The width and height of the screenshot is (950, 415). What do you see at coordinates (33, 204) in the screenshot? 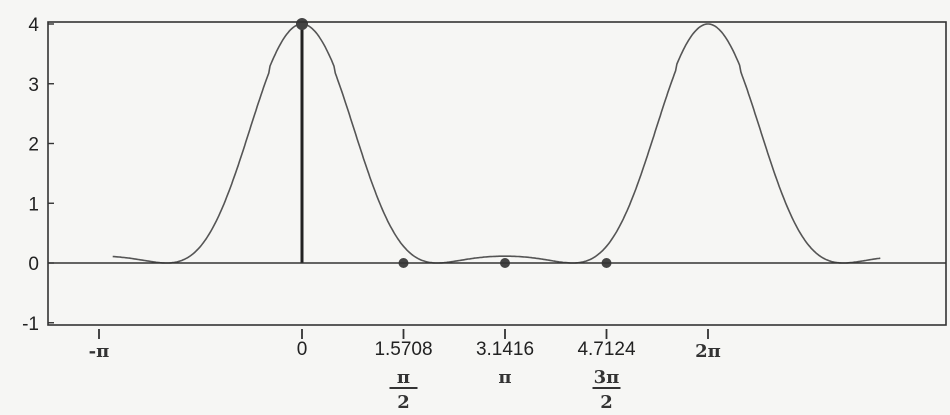
I see `y-tick-label: 1` at bounding box center [33, 204].